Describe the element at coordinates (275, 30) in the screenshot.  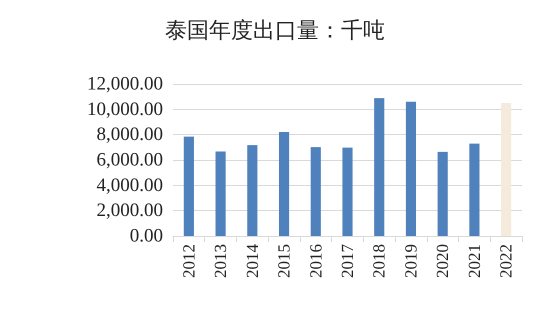
I see `chart-title: 泰国年度出口量：千吨` at that location.